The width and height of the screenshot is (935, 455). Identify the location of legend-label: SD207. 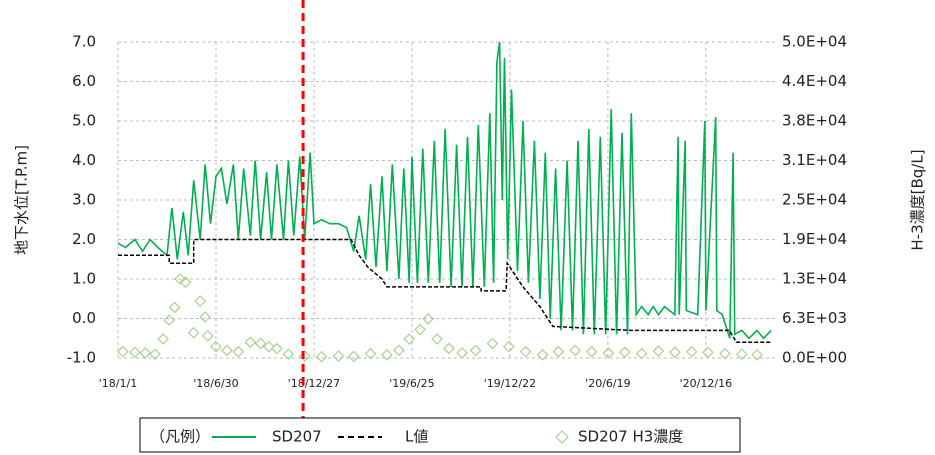
(297, 437).